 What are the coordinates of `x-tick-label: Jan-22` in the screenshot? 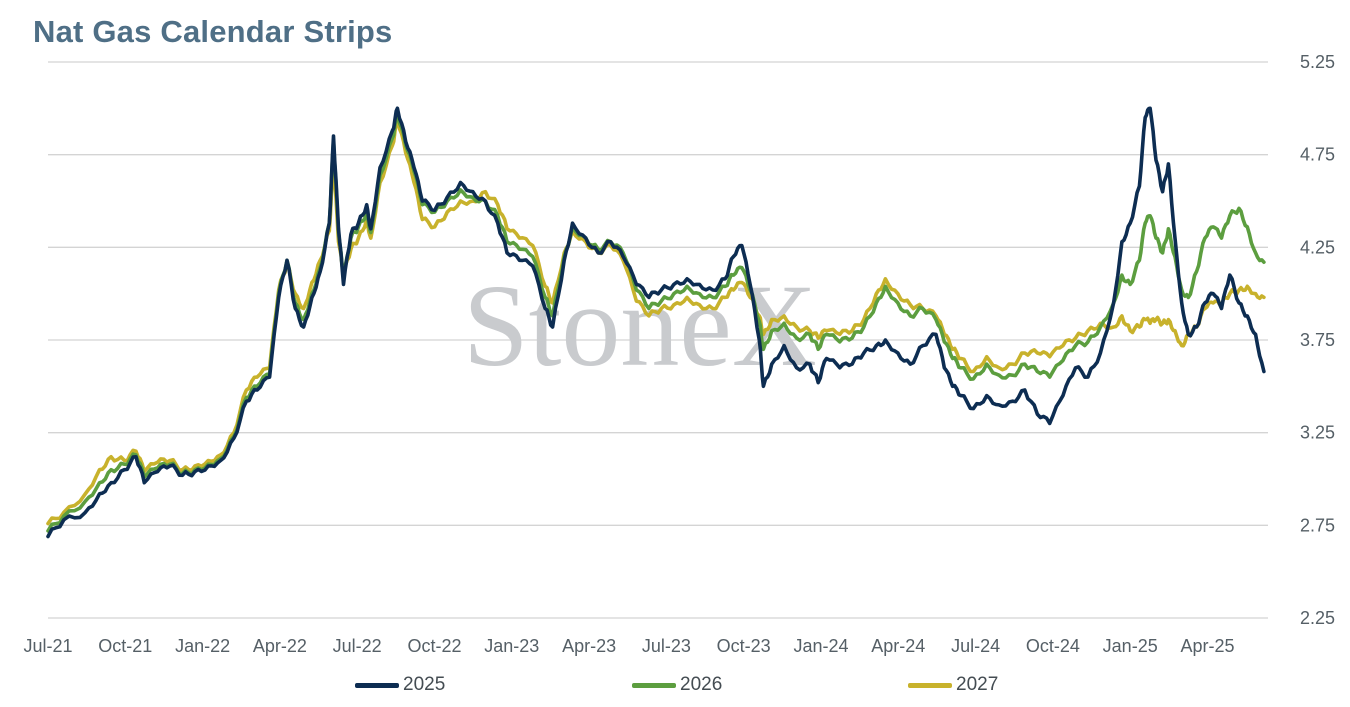 It's located at (202, 646).